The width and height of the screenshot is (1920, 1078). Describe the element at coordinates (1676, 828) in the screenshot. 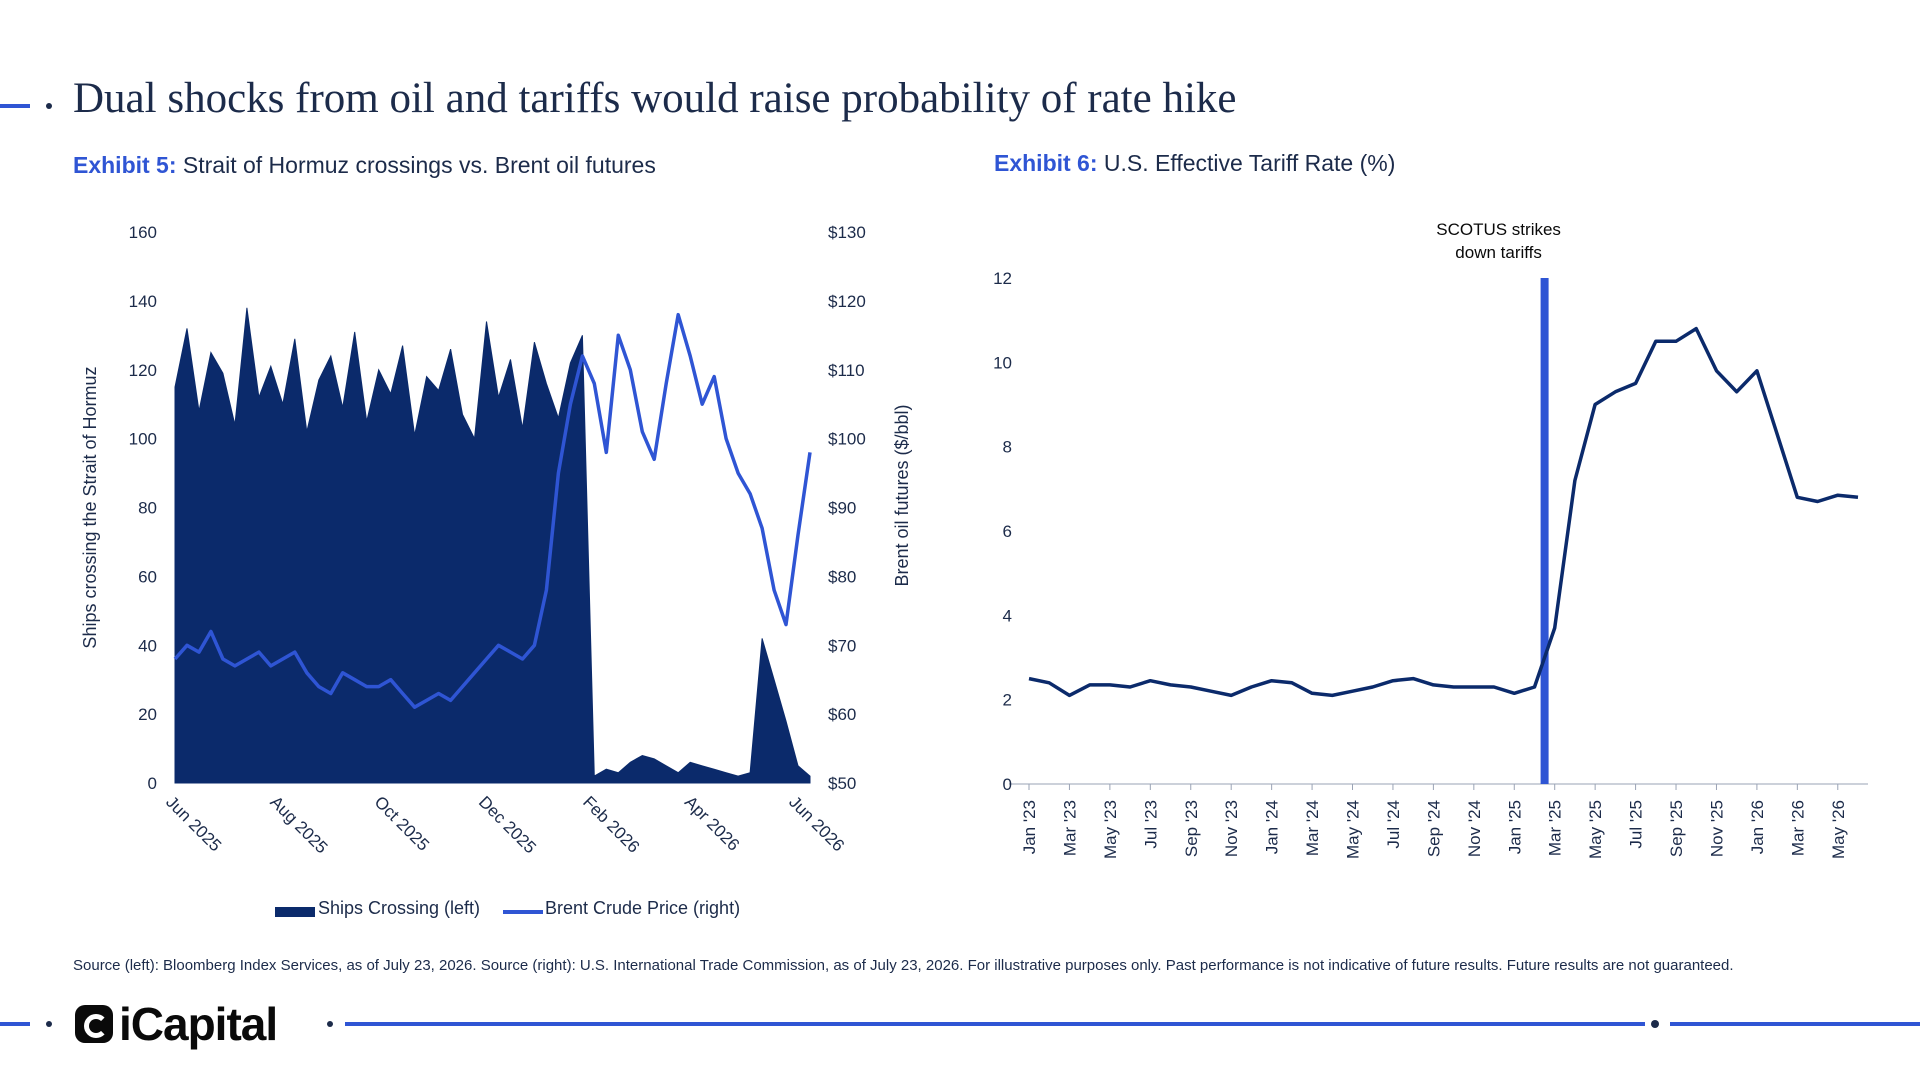

I see `x-tick-label: Sep '25` at that location.